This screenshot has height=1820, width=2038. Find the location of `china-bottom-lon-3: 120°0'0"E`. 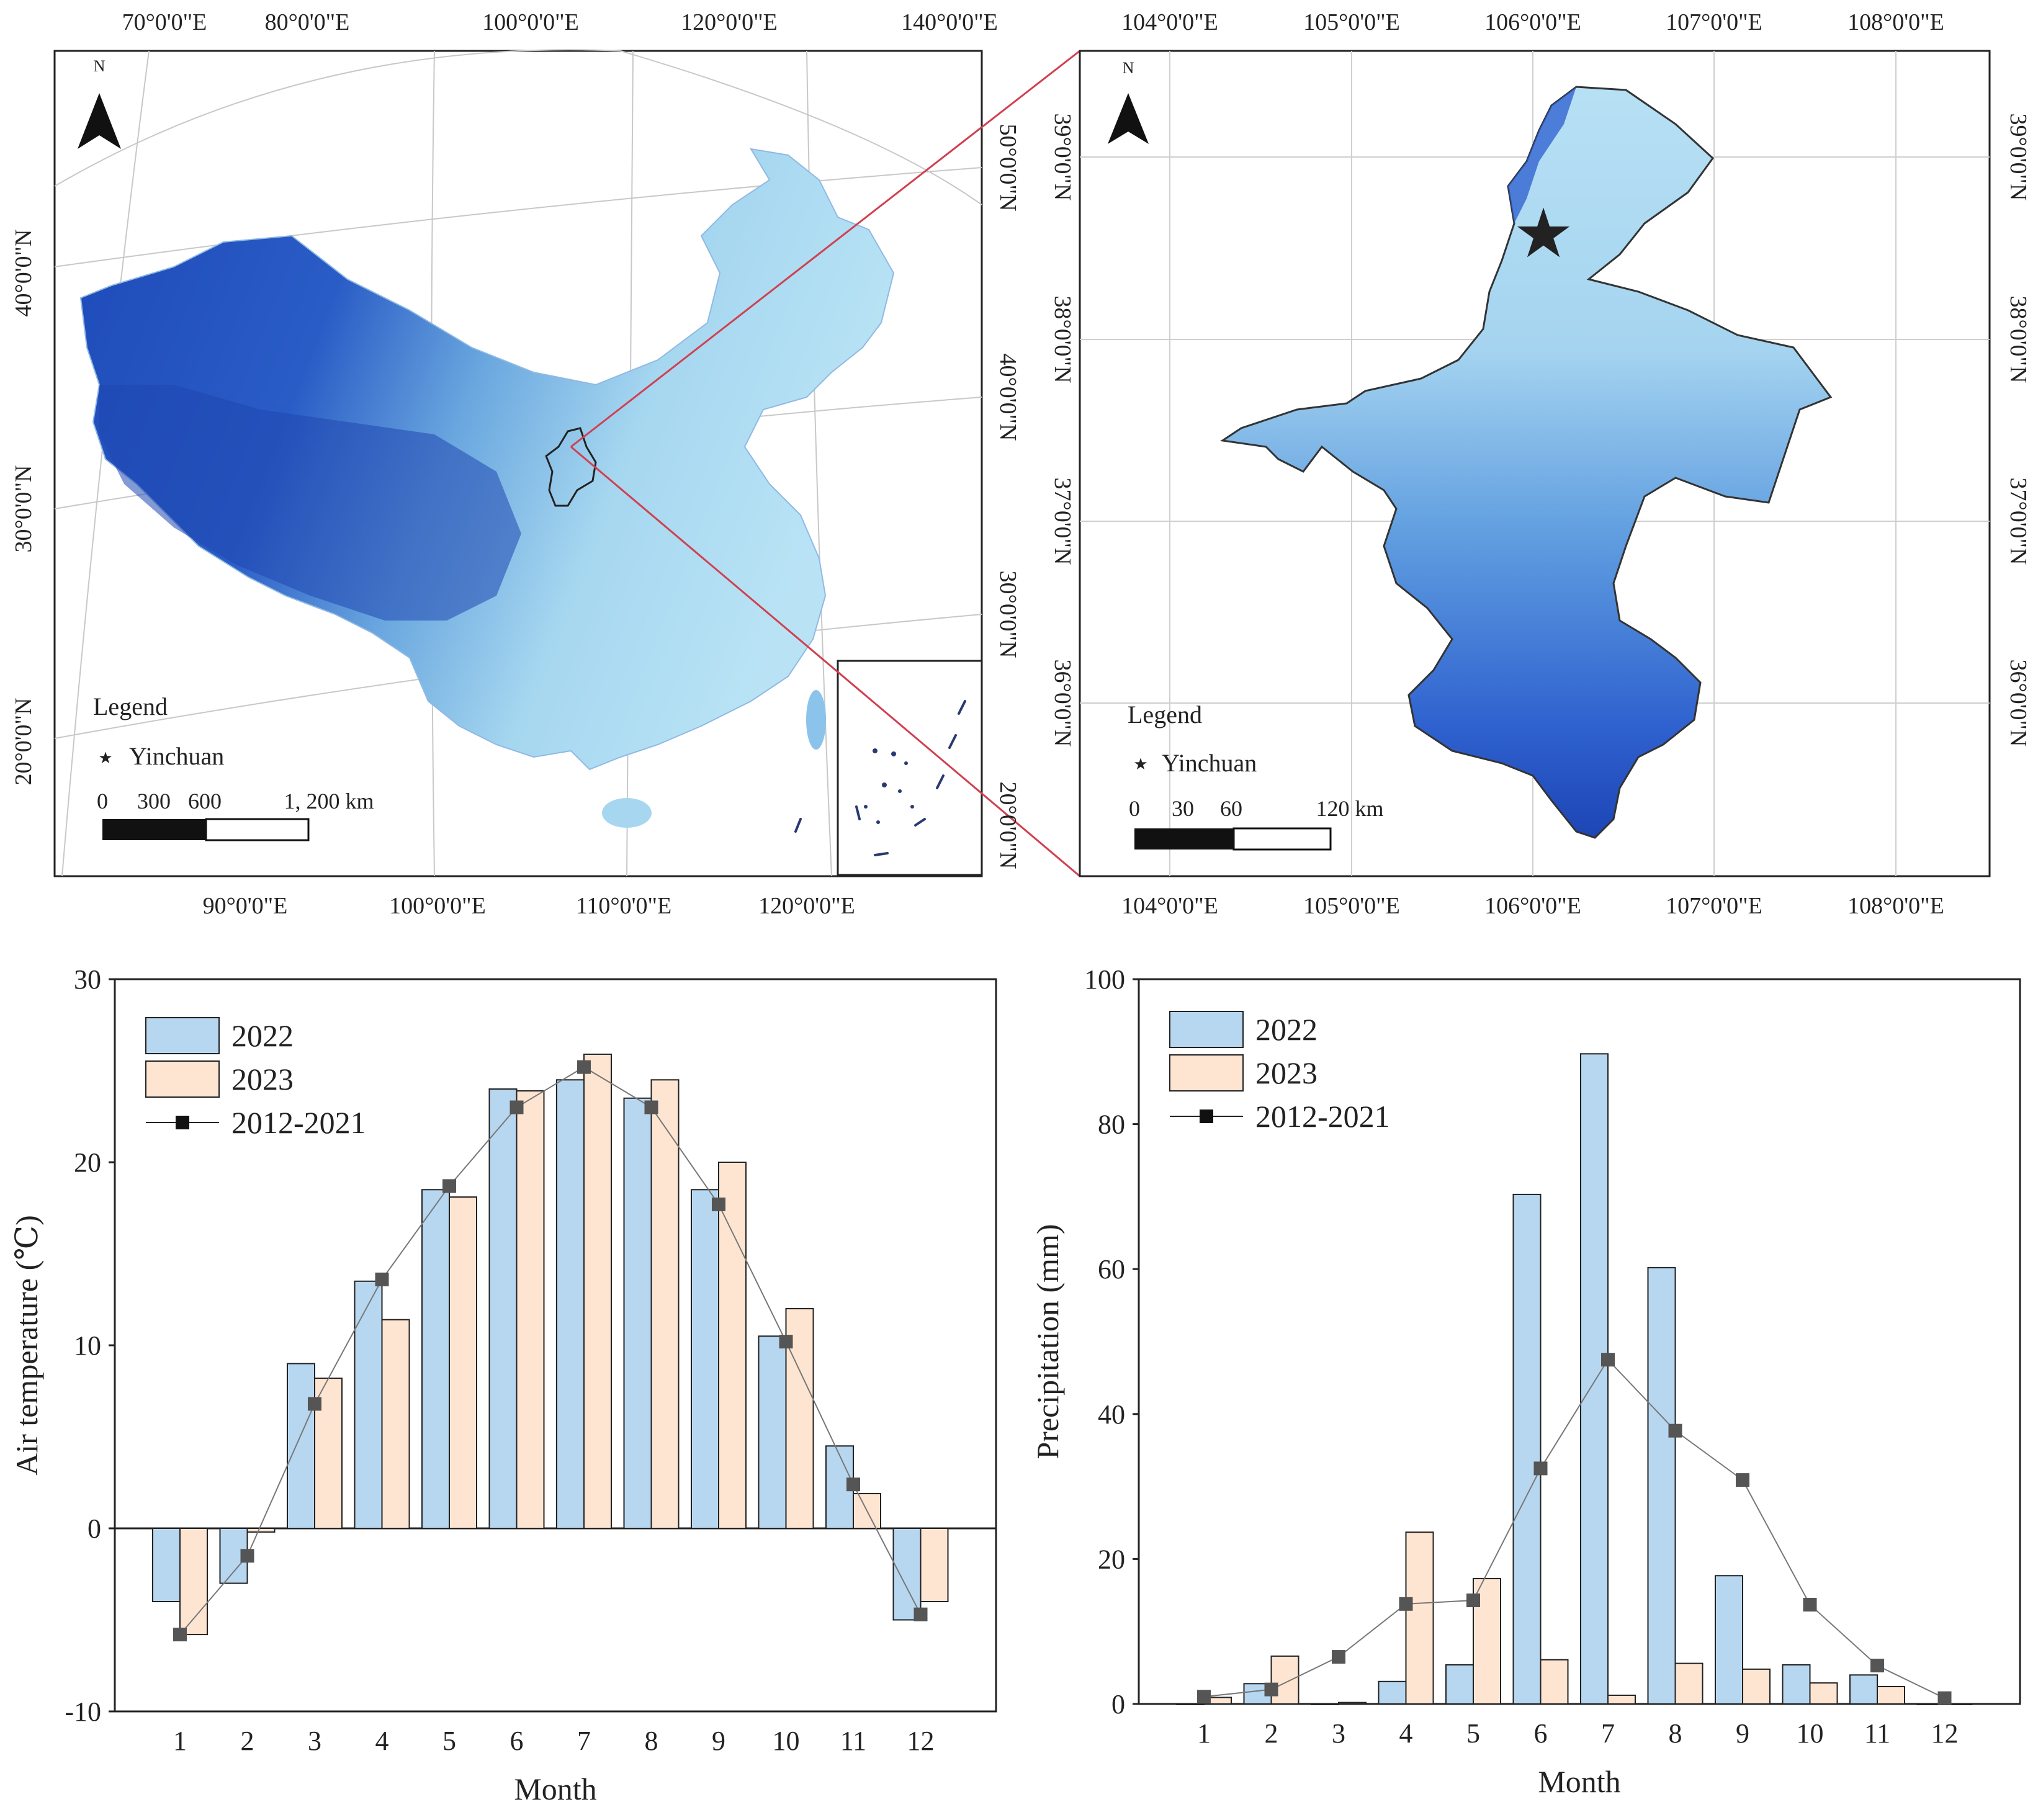

china-bottom-lon-3: 120°0'0"E is located at coordinates (806, 906).